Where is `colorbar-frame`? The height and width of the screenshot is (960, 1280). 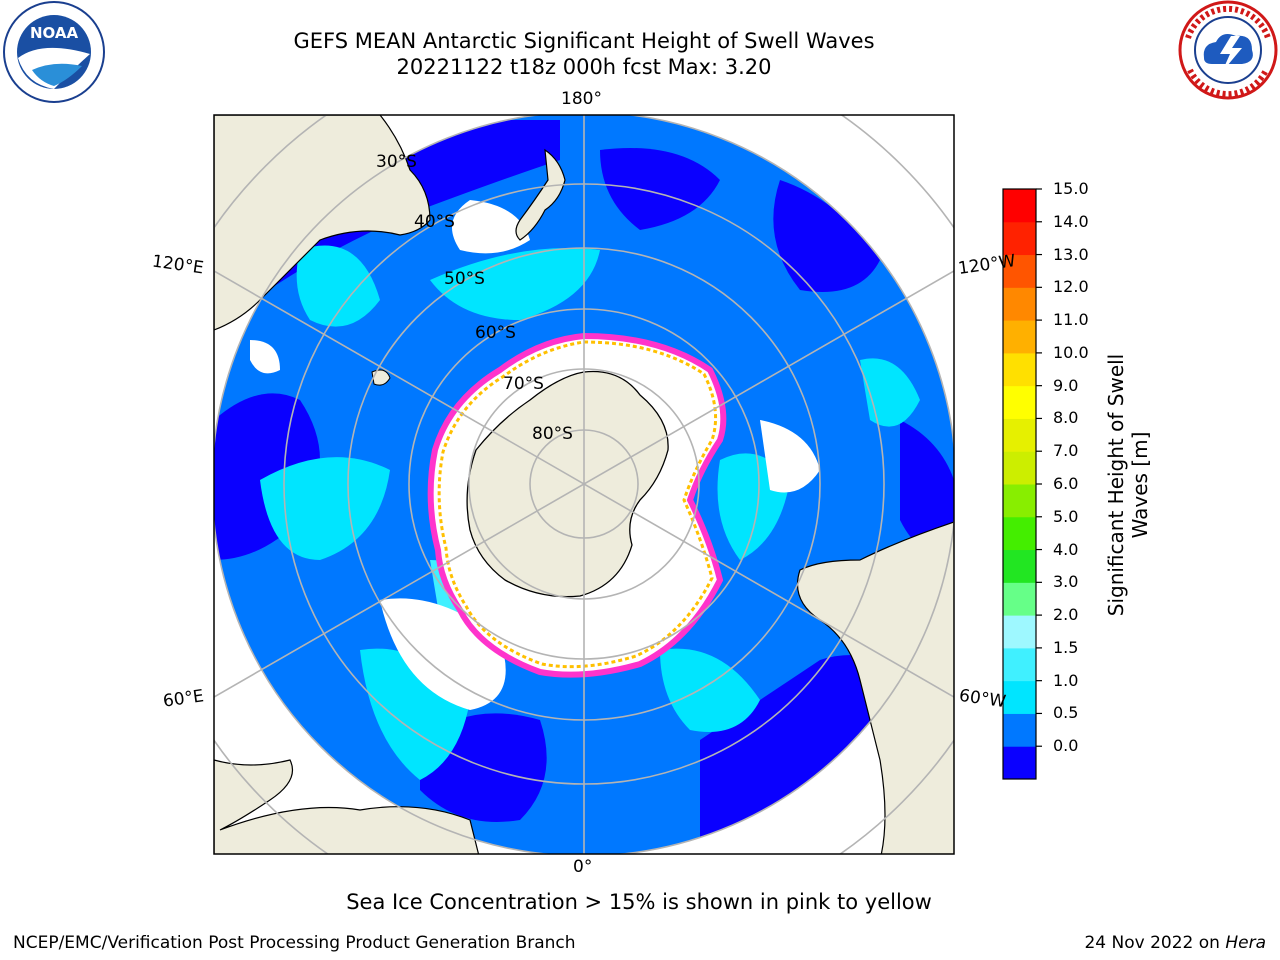 colorbar-frame is located at coordinates (1019, 484).